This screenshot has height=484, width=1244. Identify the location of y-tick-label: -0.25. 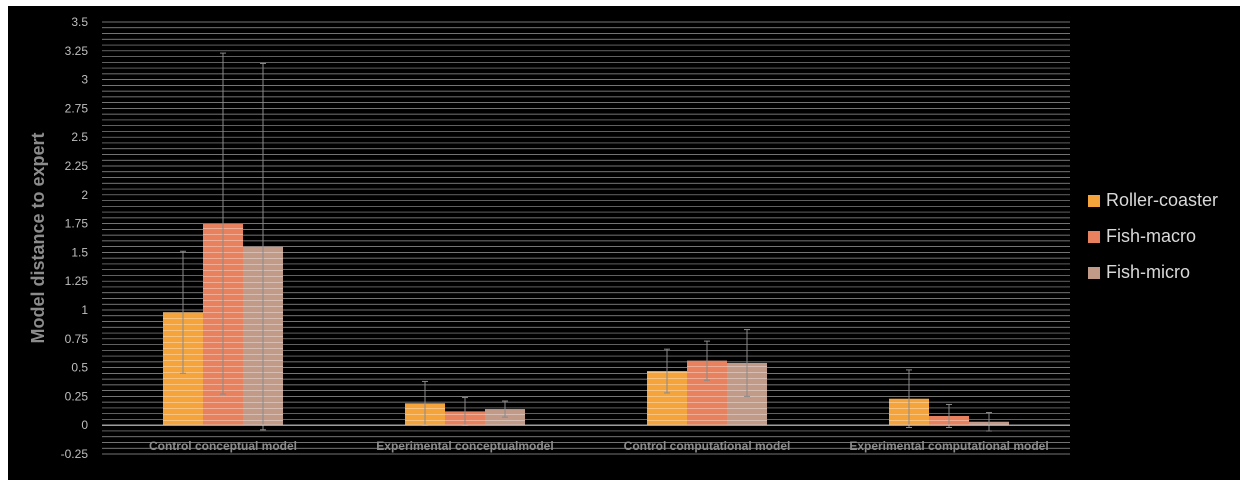
(75, 454).